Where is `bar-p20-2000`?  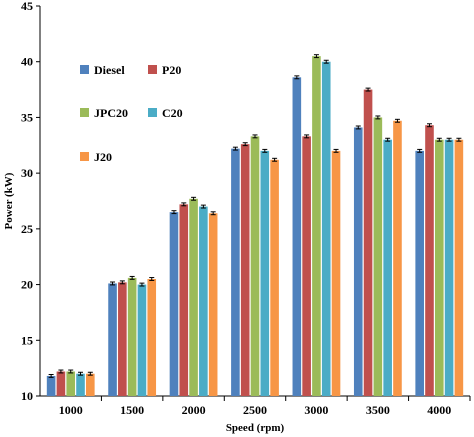 bar-p20-2000 is located at coordinates (184, 300).